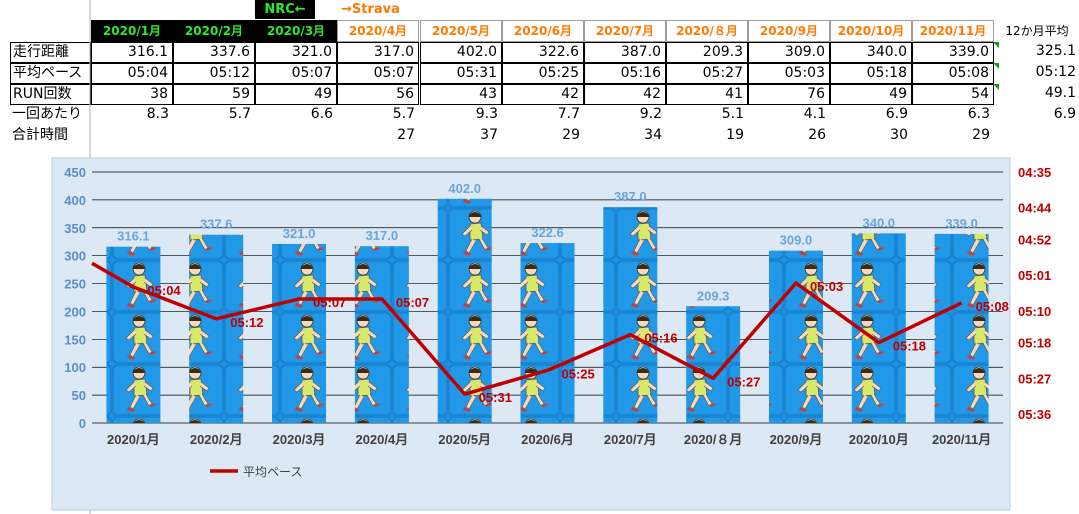 Image resolution: width=1079 pixels, height=514 pixels. What do you see at coordinates (321, 114) in the screenshot?
I see `table-cell: 6.6` at bounding box center [321, 114].